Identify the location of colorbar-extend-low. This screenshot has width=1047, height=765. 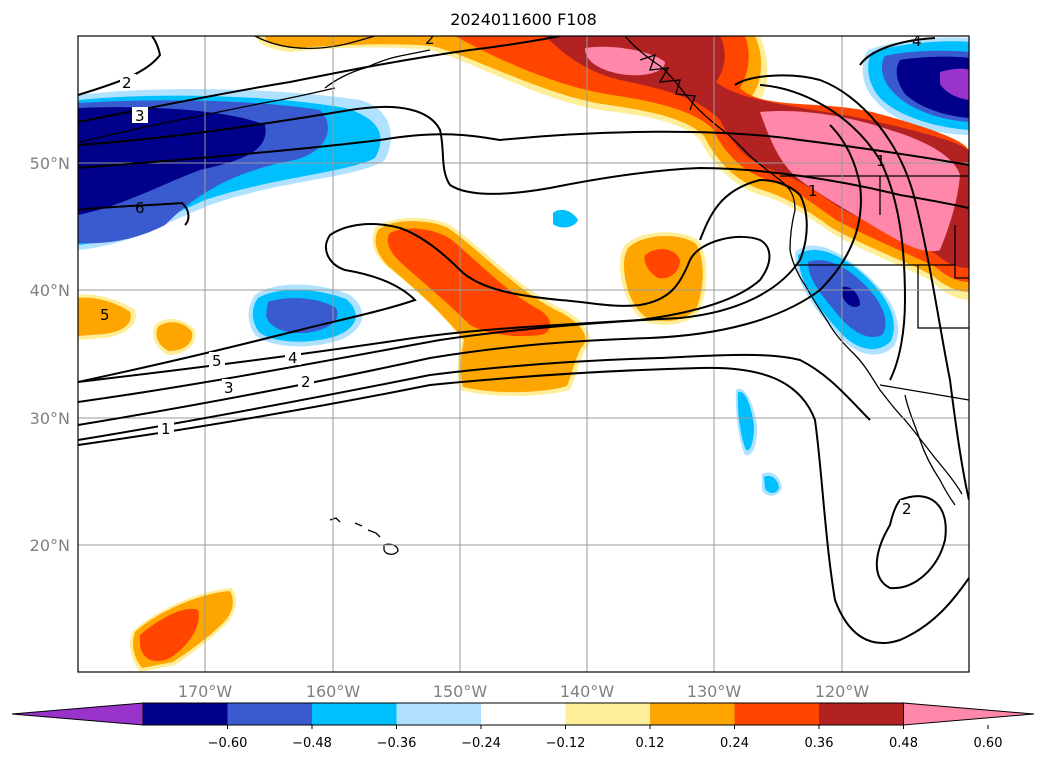
(77, 714).